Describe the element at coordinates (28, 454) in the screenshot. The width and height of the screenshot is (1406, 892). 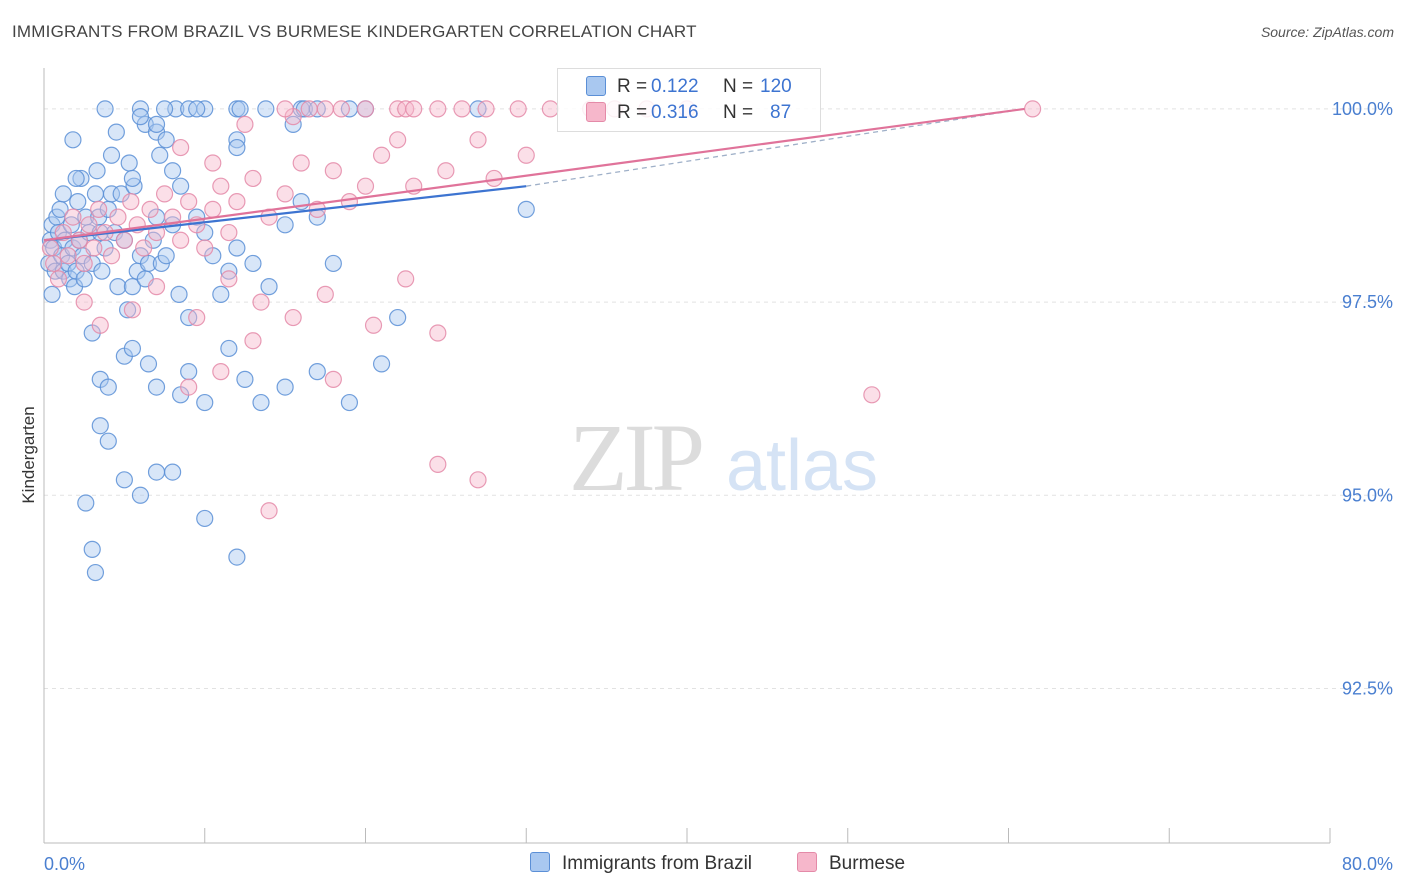
I see `y-axis-label: Kindergarten` at that location.